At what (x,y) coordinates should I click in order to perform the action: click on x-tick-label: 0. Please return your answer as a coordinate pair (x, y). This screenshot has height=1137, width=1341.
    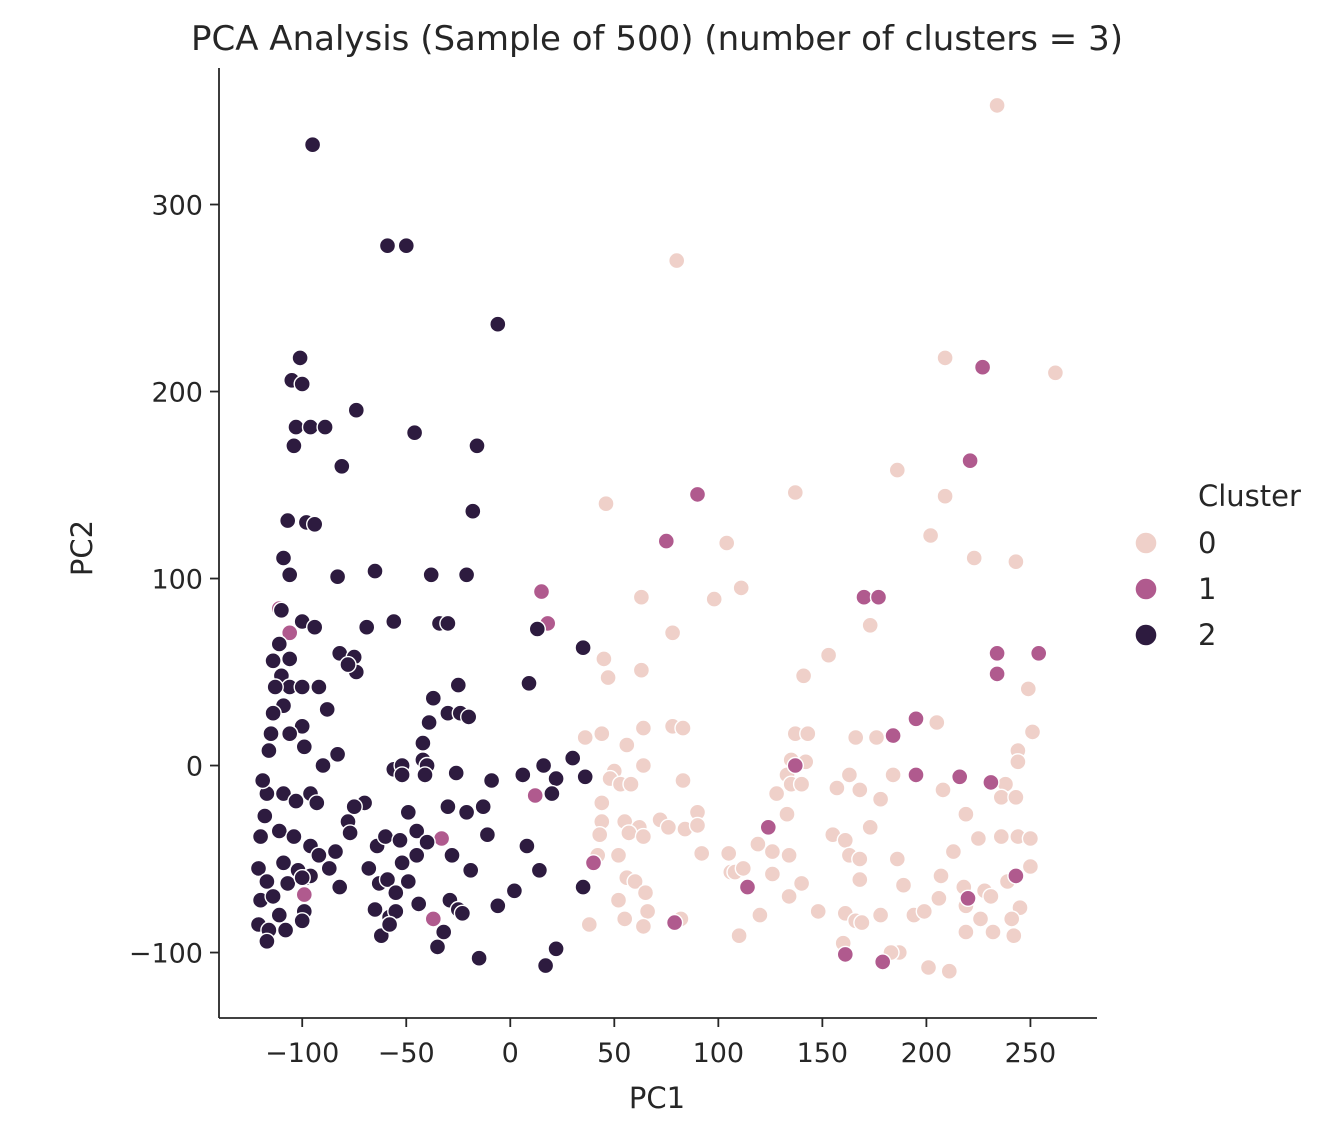
    Looking at the image, I should click on (510, 1053).